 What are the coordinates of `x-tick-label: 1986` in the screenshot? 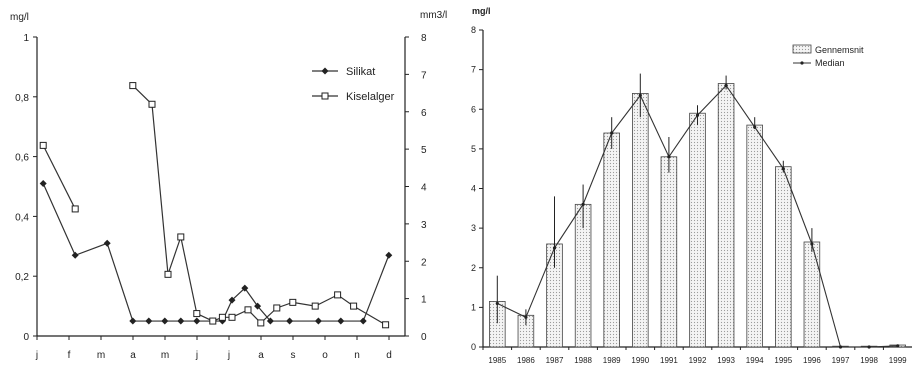 It's located at (526, 360).